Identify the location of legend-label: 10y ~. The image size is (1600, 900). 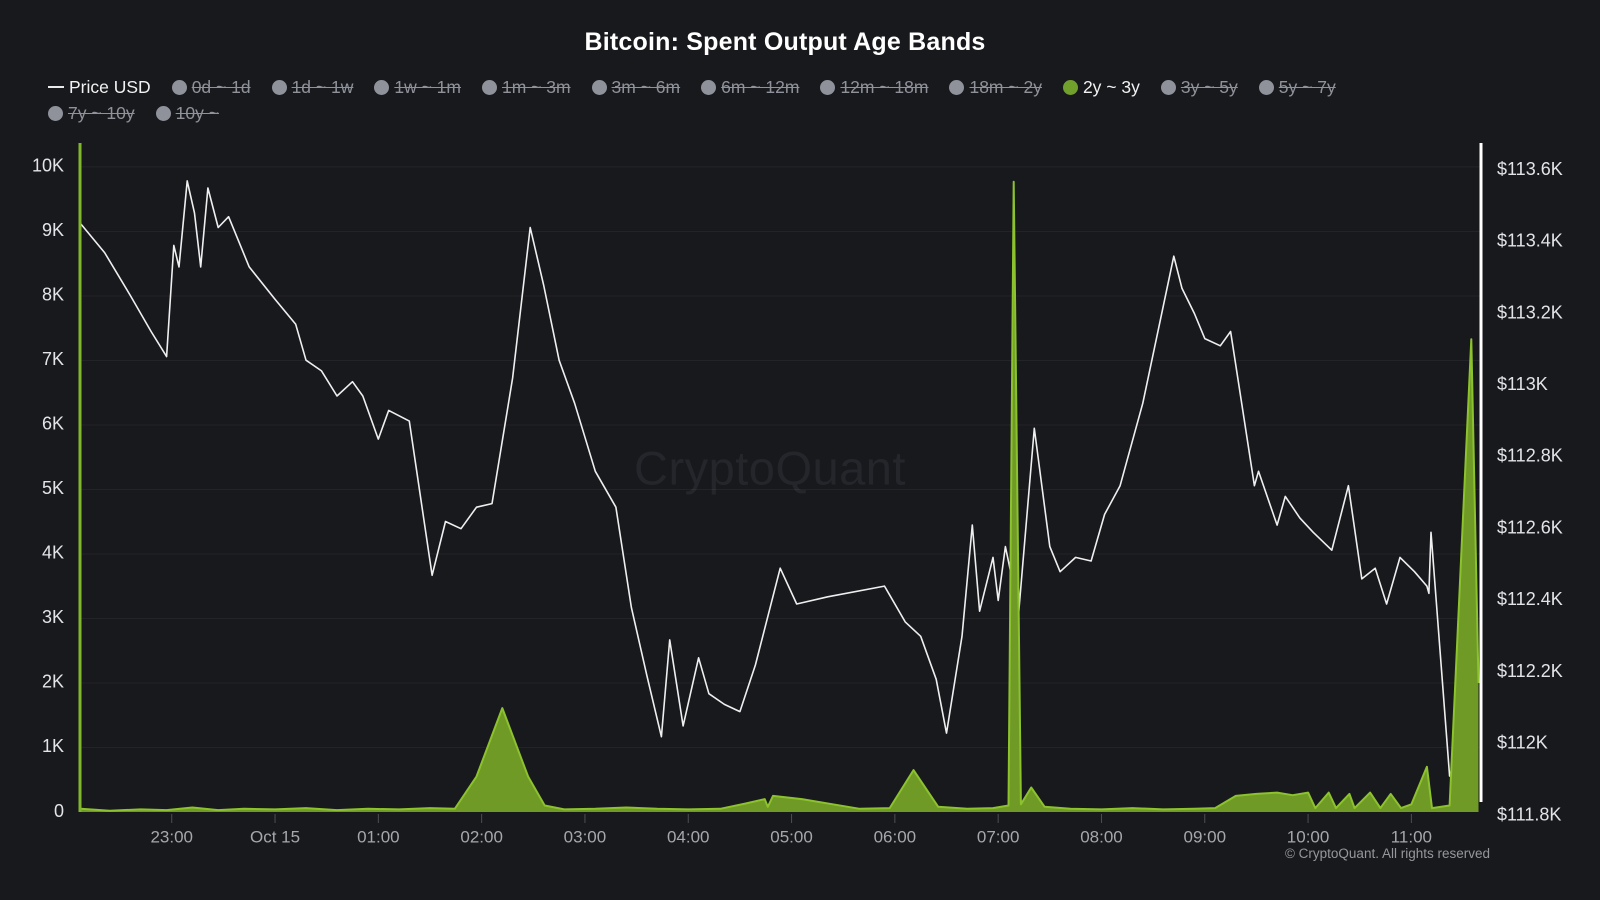
(197, 112).